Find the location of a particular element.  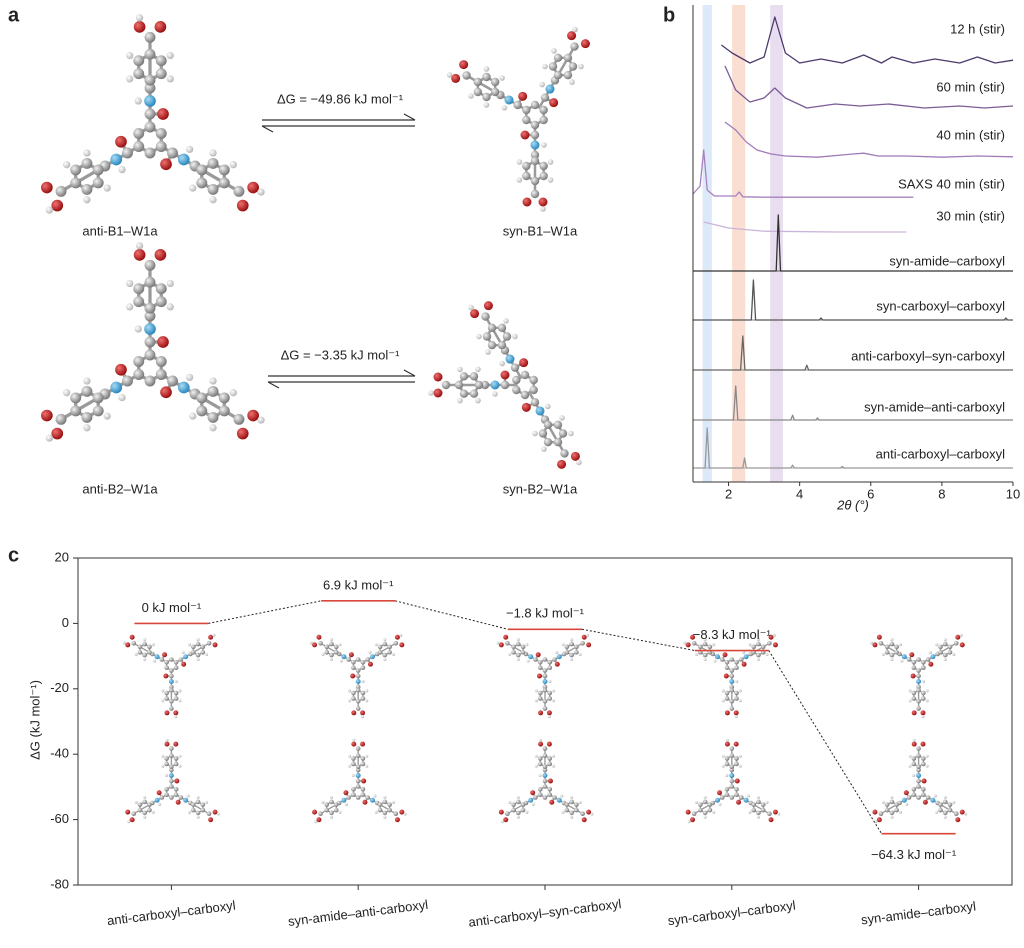

molecule-label: anti-B1–W1a is located at coordinates (120, 230).